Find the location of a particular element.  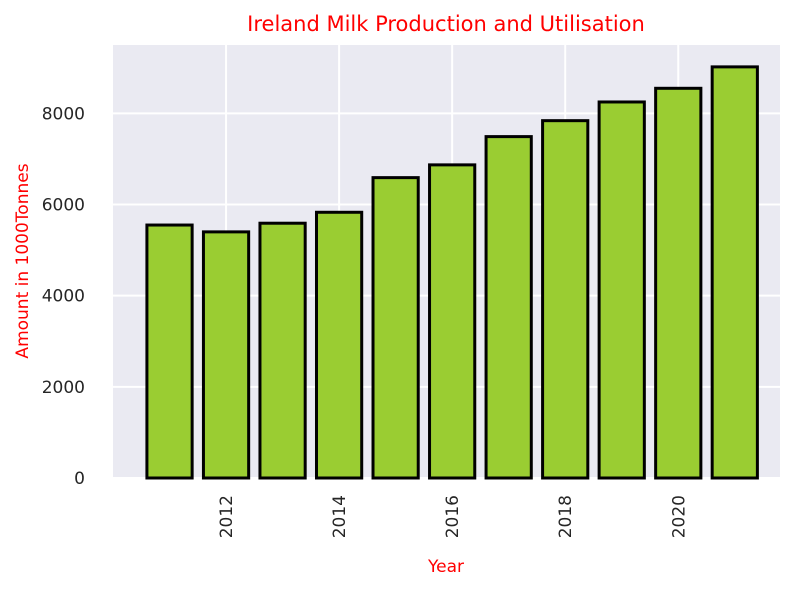

y-tick-label: 8000 is located at coordinates (63, 114).